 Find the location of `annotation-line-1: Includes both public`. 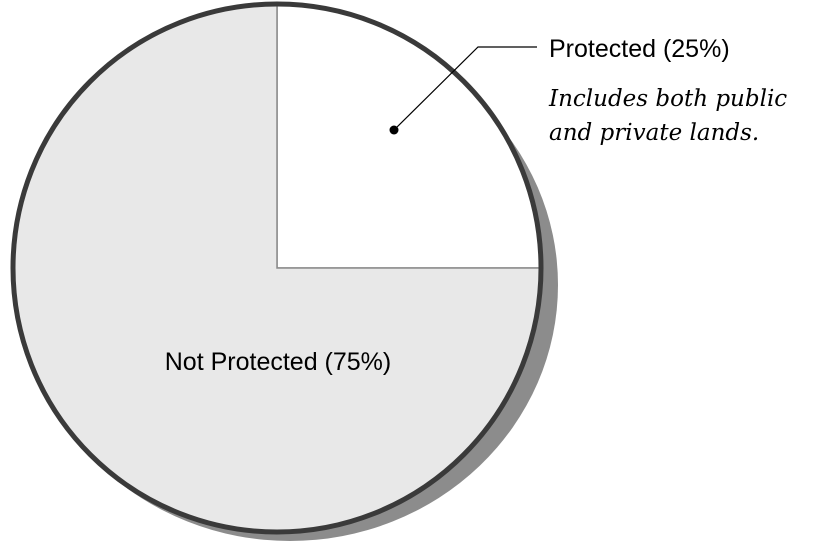

annotation-line-1: Includes both public is located at coordinates (667, 99).